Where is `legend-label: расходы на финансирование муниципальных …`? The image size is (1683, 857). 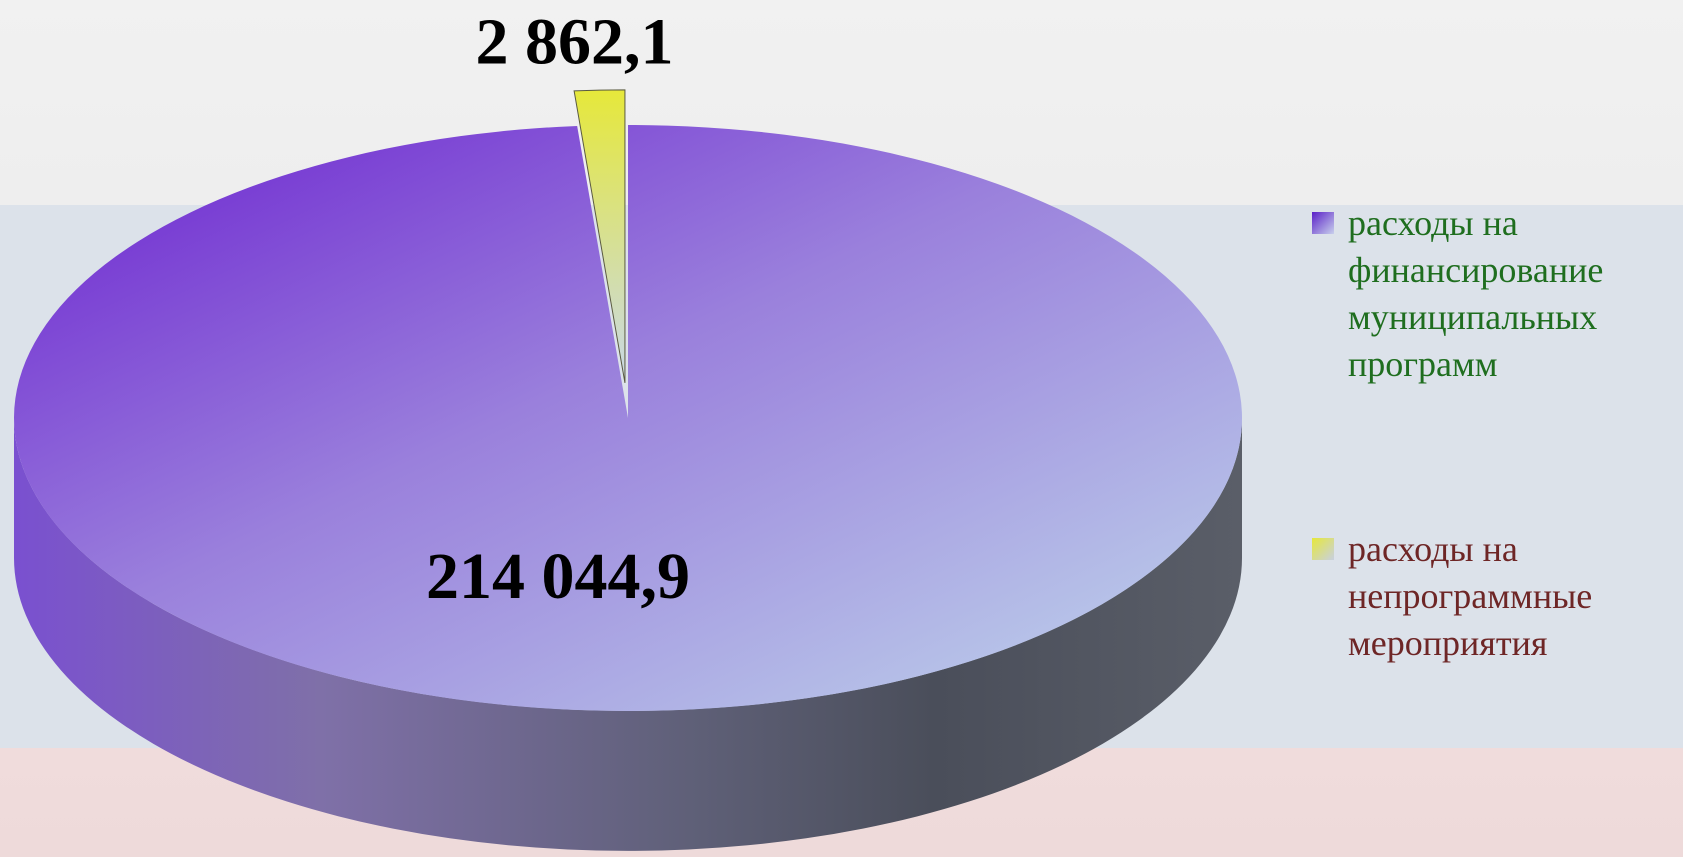 legend-label: расходы на финансирование муниципальных … is located at coordinates (1476, 293).